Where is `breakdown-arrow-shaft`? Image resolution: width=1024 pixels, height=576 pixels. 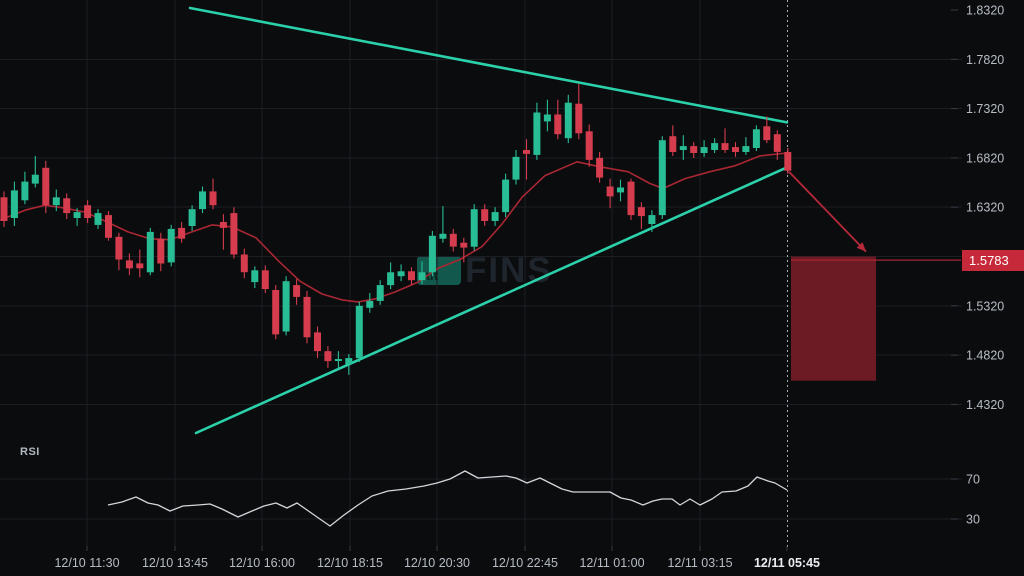 breakdown-arrow-shaft is located at coordinates (827, 212).